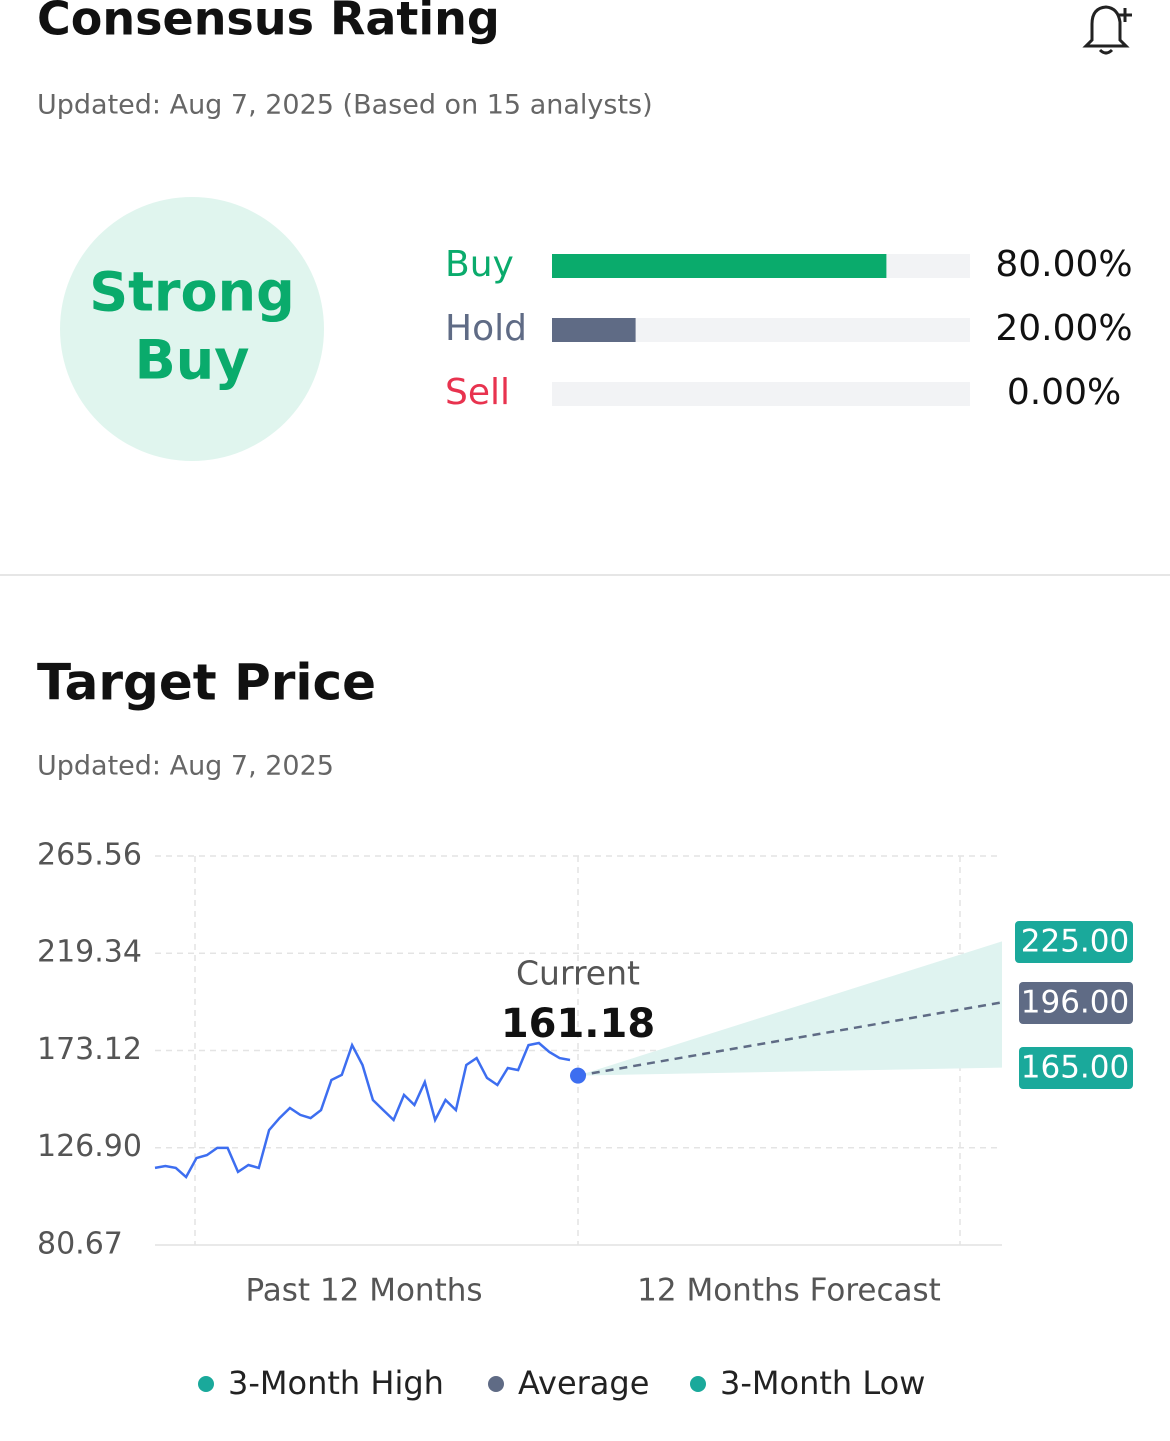  I want to click on percent-label: 20.00%, so click(1063, 328).